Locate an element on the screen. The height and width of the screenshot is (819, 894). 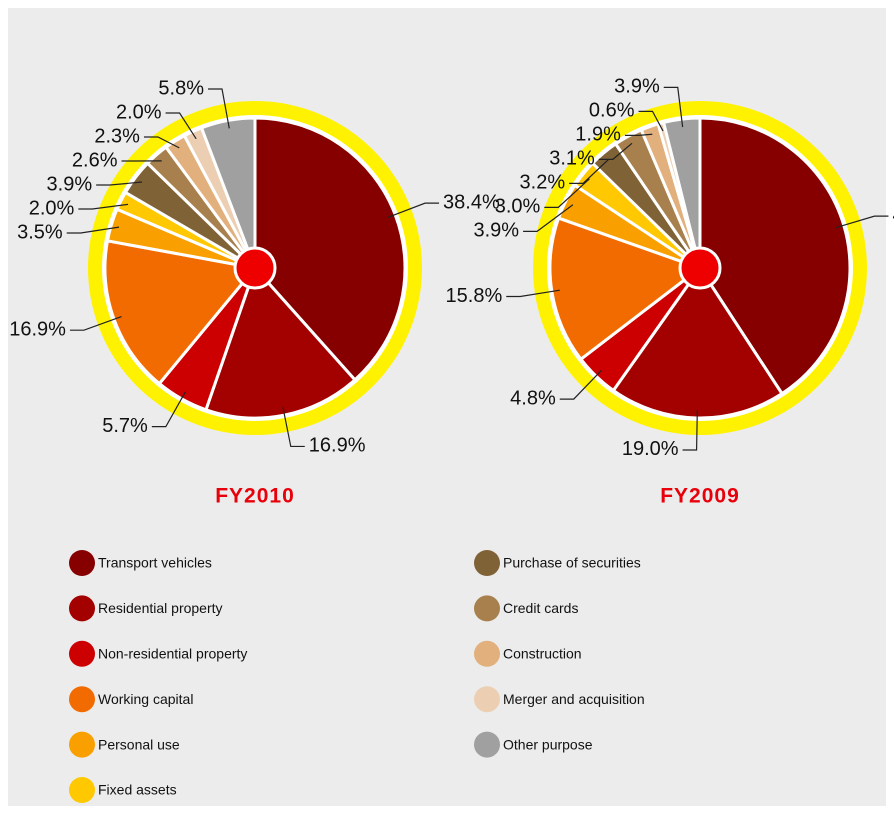
legend-label: Construction is located at coordinates (542, 654).